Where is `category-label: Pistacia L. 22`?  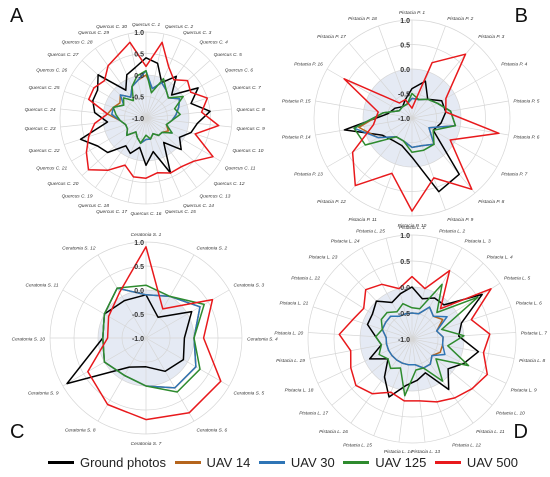
category-label: Pistacia L. 22 is located at coordinates (305, 279).